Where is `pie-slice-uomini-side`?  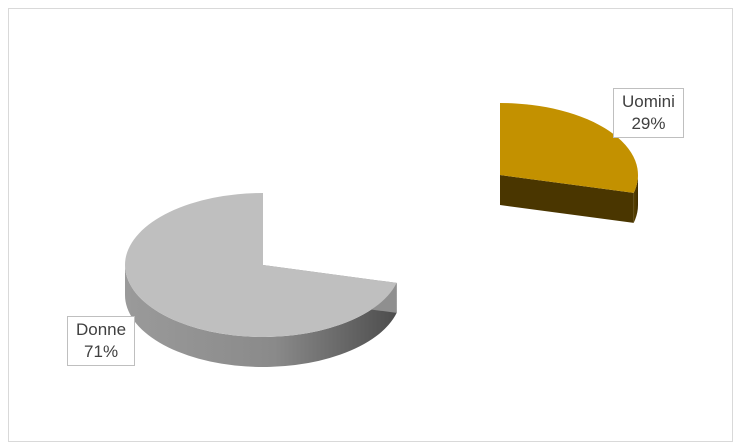
pie-slice-uomini-side is located at coordinates (635, 199).